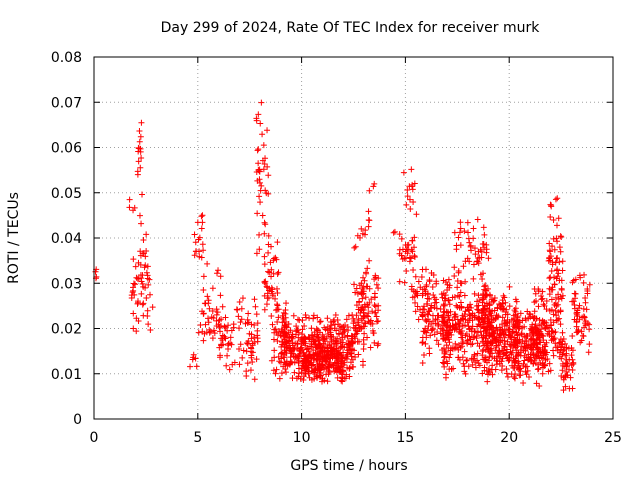 This screenshot has width=640, height=480. What do you see at coordinates (66, 375) in the screenshot?
I see `y-tick-label: 0.01` at bounding box center [66, 375].